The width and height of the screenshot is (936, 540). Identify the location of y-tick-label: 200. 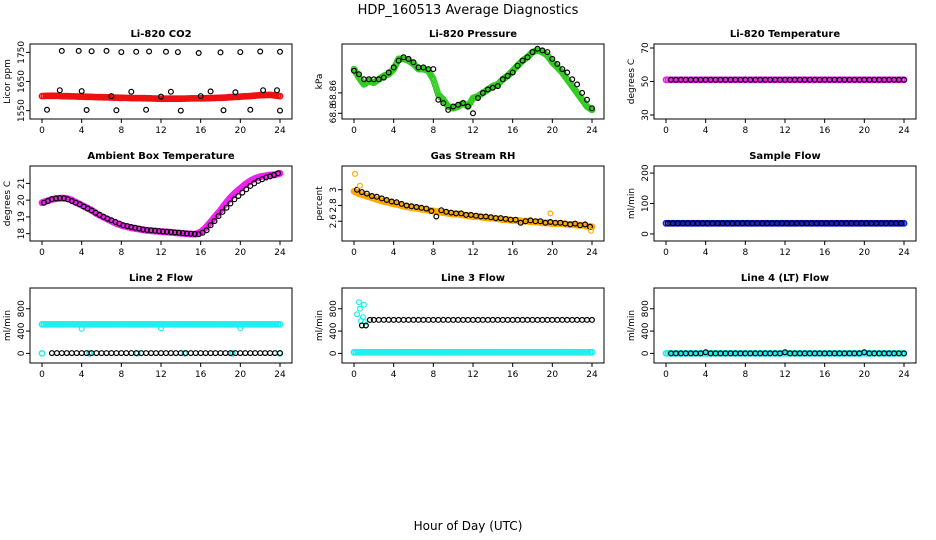
(646, 172).